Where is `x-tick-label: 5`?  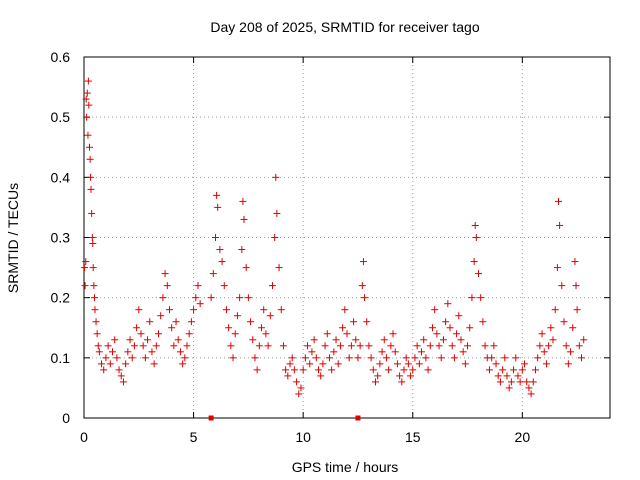
x-tick-label: 5 is located at coordinates (194, 437).